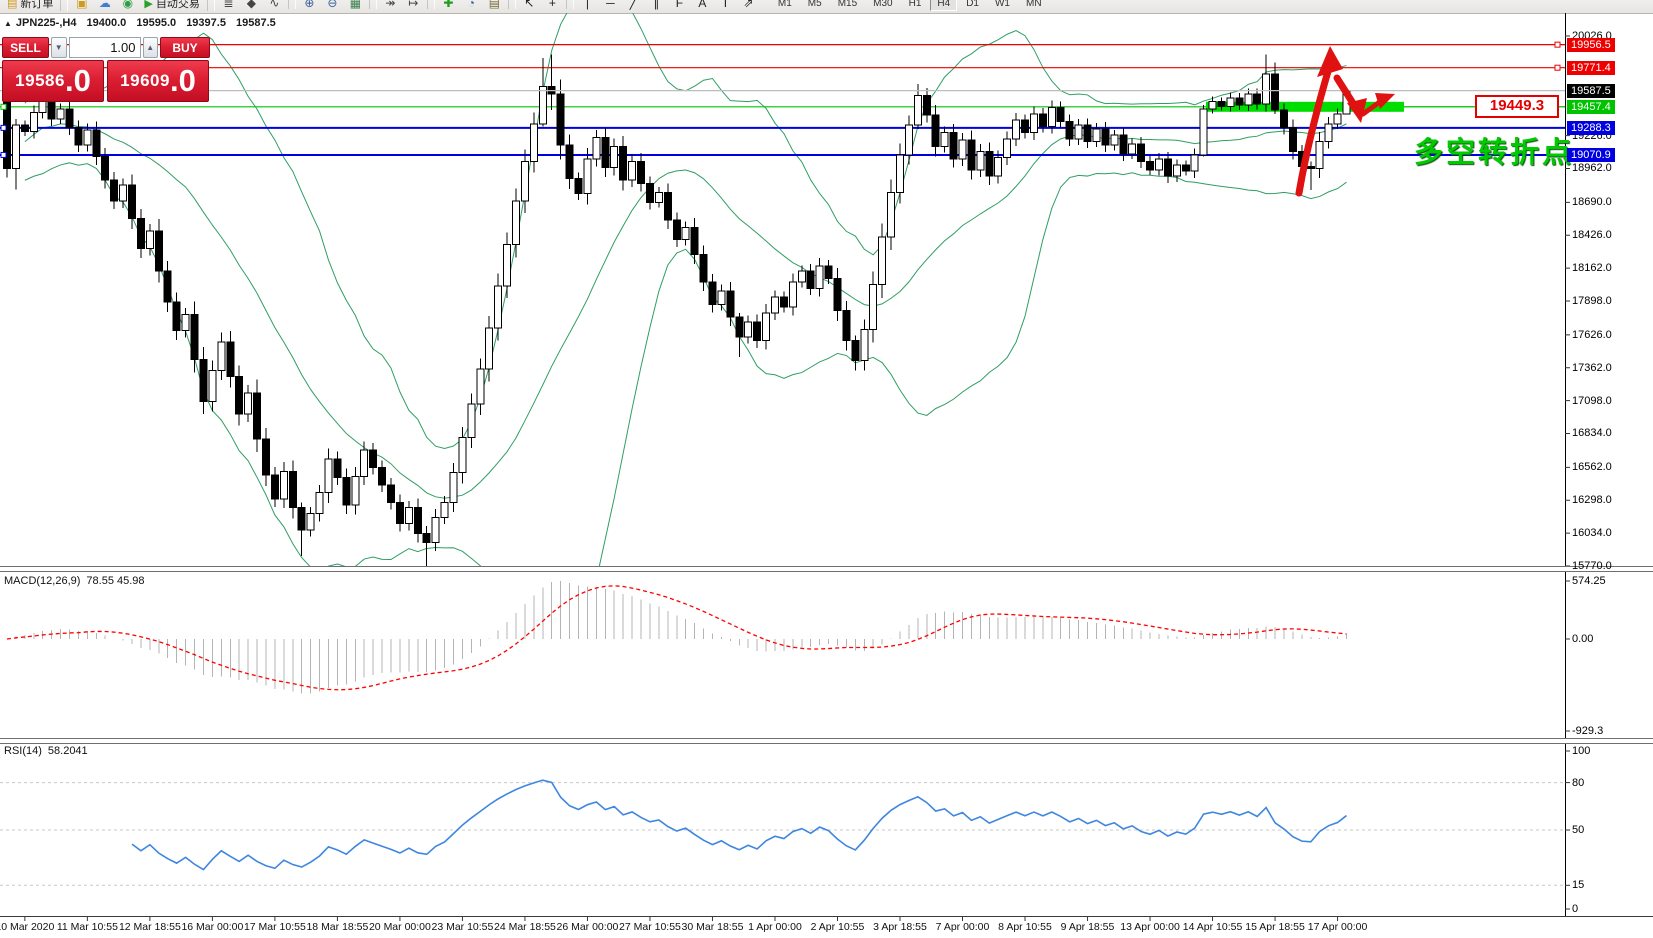  What do you see at coordinates (1591, 154) in the screenshot?
I see `price-line-label: 19070.9` at bounding box center [1591, 154].